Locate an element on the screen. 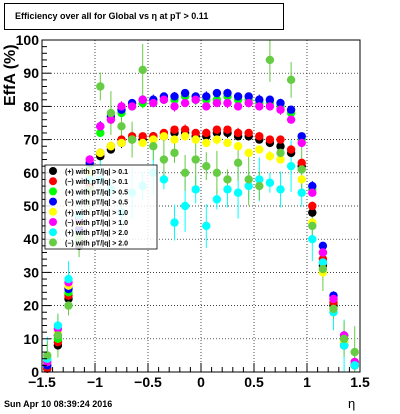  y-tick-label: 10 is located at coordinates (31, 339).